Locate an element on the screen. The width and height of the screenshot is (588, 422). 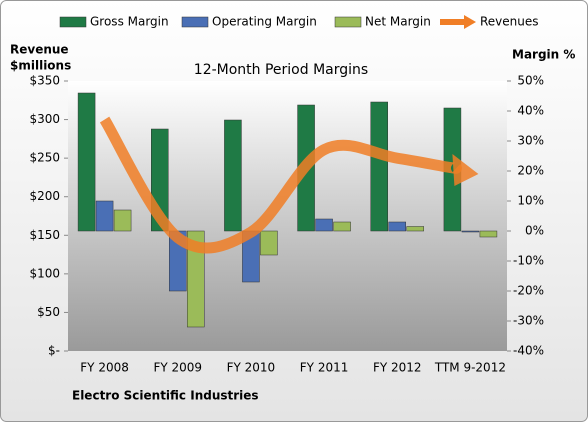
chart-title: 12-Month Period Margins is located at coordinates (281, 70).